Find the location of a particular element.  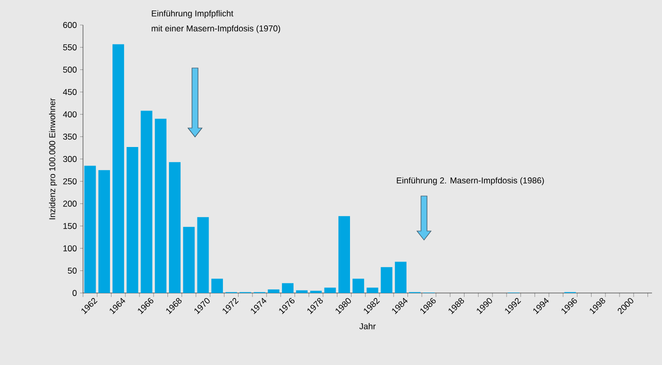

y-tick-label: 400 is located at coordinates (69, 114).